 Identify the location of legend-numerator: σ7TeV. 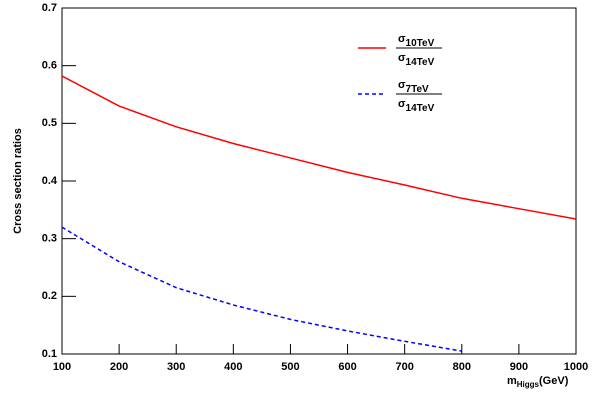
(413, 87).